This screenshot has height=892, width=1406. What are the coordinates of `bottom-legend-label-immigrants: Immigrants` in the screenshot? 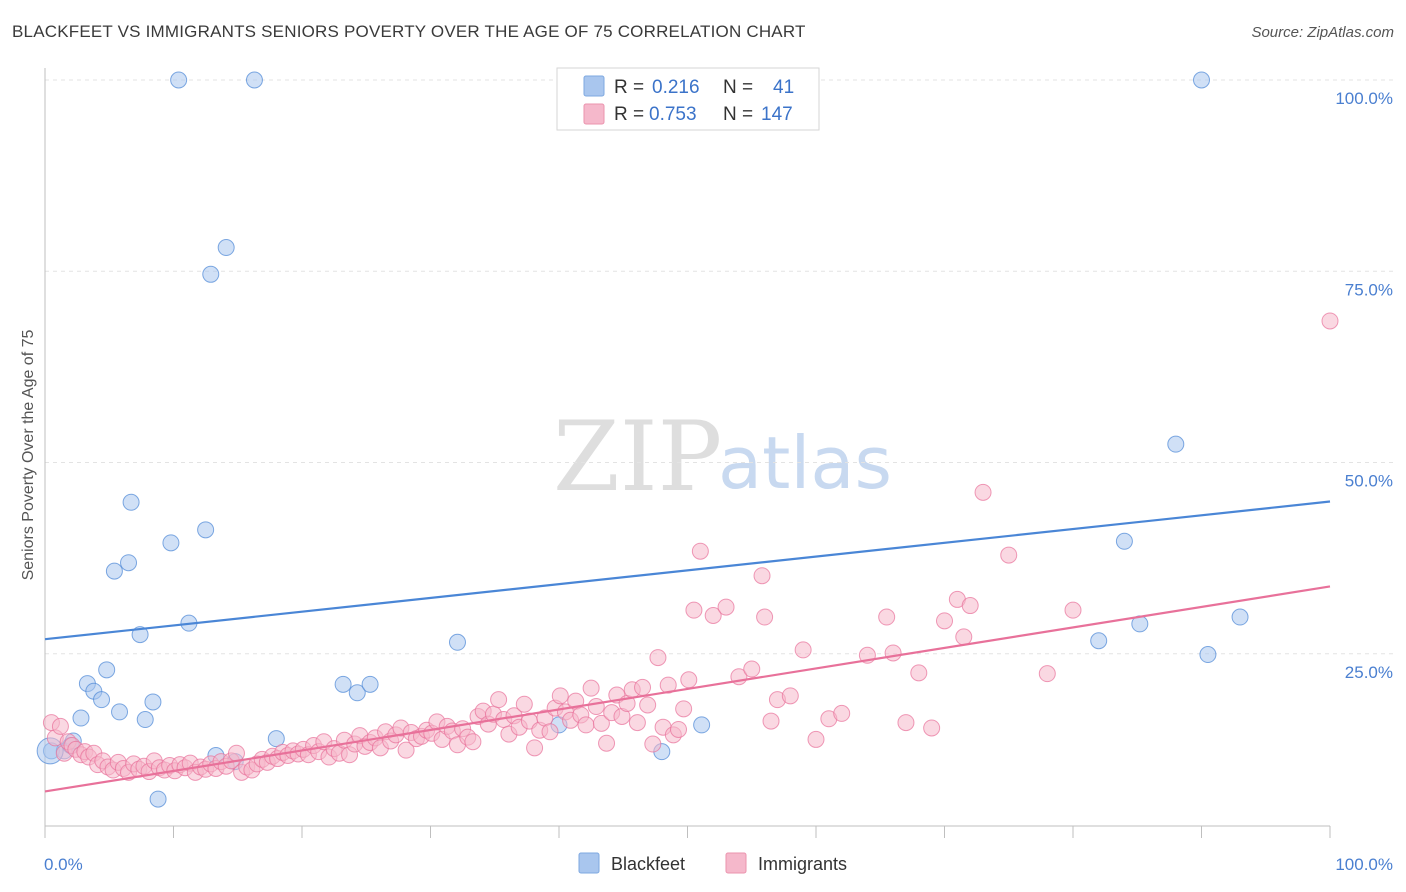 It's located at (802, 864).